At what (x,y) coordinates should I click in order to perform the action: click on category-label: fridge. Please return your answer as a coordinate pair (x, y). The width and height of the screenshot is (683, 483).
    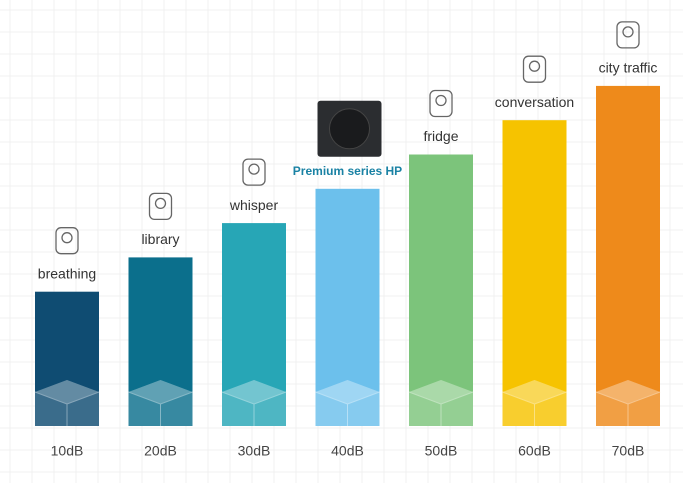
    Looking at the image, I should click on (440, 136).